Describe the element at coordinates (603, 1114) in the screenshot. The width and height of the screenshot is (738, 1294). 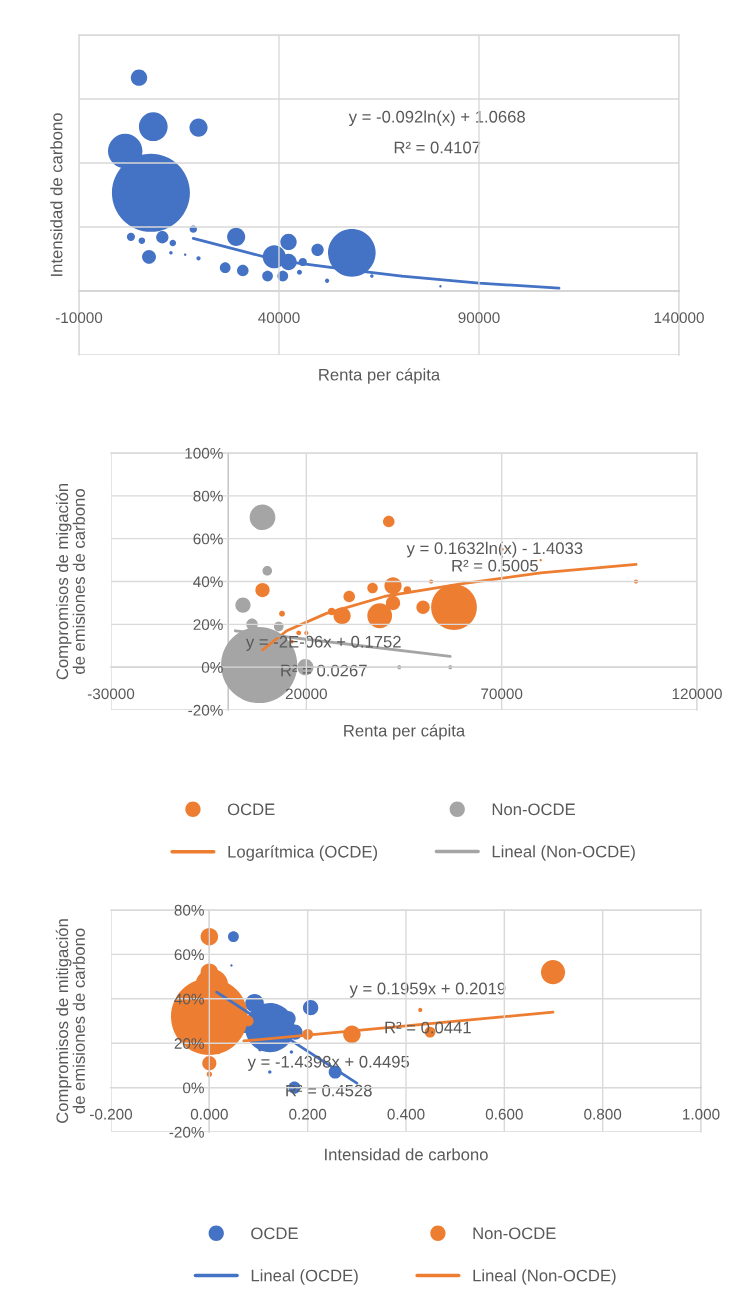
I see `x-tick-label: 0.800` at that location.